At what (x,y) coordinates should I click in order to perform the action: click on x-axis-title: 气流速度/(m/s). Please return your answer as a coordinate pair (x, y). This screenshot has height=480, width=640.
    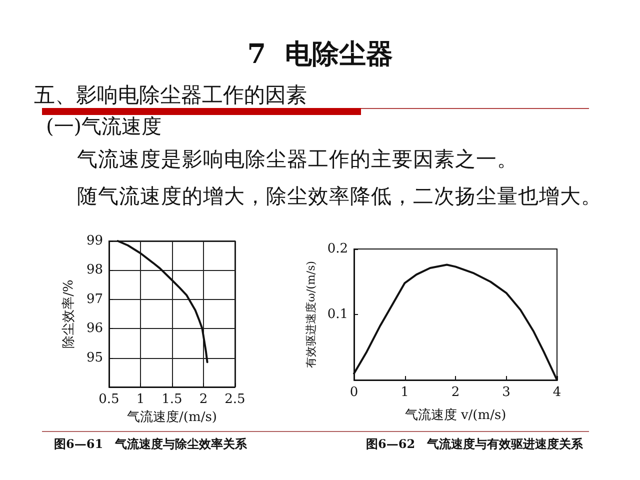
    Looking at the image, I should click on (172, 416).